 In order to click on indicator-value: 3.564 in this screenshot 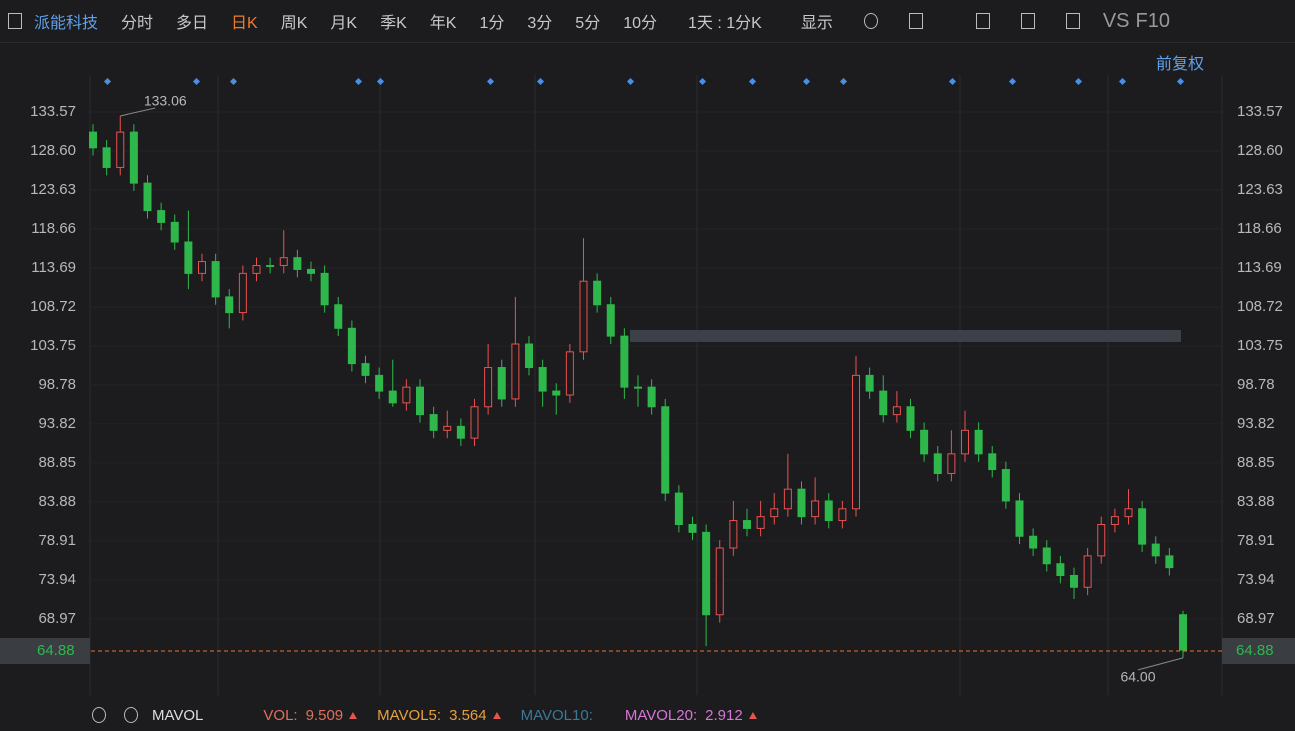, I will do `click(468, 715)`.